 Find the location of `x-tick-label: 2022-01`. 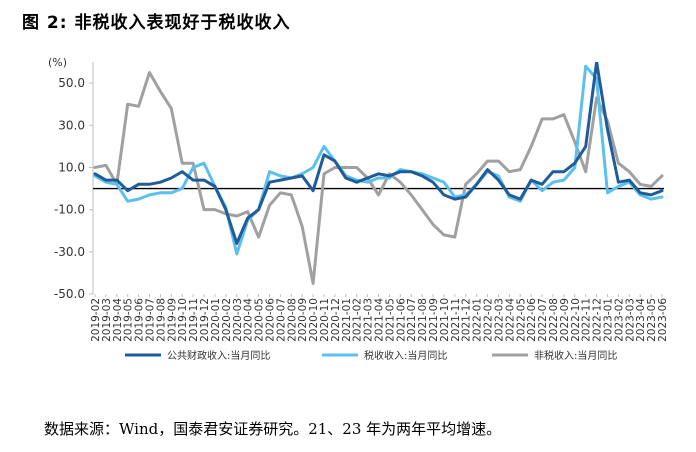

x-tick-label: 2022-01 is located at coordinates (478, 320).